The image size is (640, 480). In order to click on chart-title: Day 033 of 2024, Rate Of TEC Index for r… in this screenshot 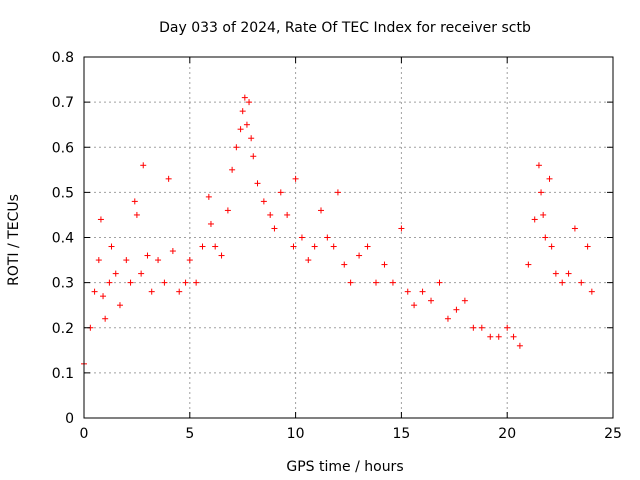, I will do `click(345, 28)`.